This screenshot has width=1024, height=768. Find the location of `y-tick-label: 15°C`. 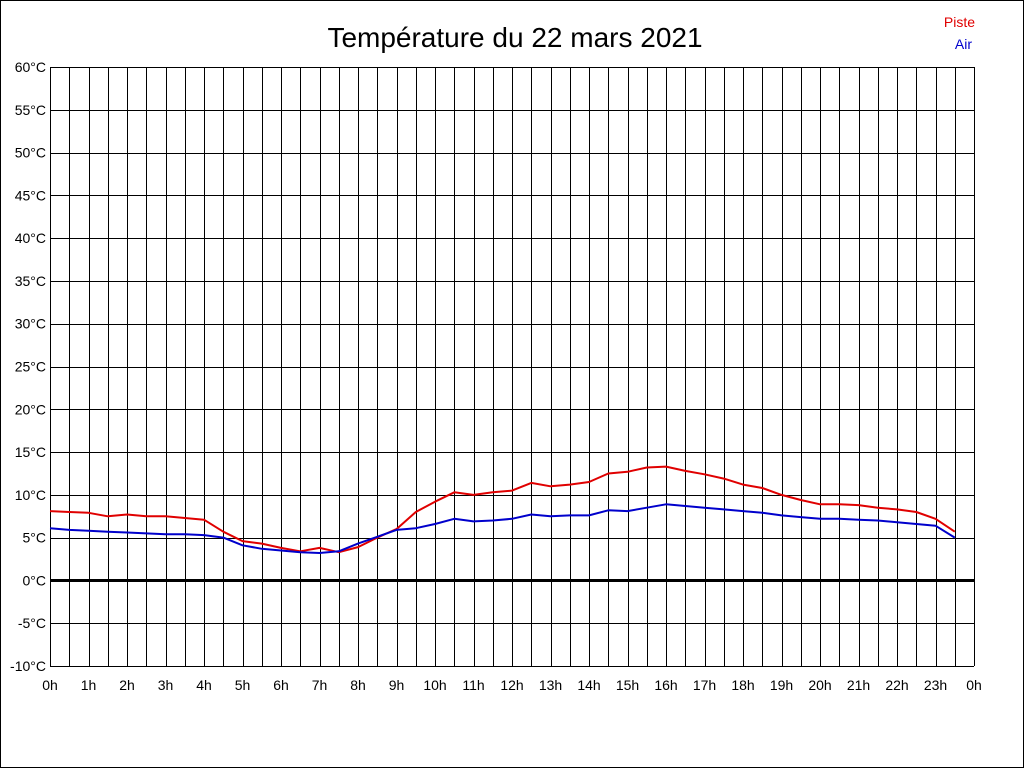

y-tick-label: 15°C is located at coordinates (30, 452).